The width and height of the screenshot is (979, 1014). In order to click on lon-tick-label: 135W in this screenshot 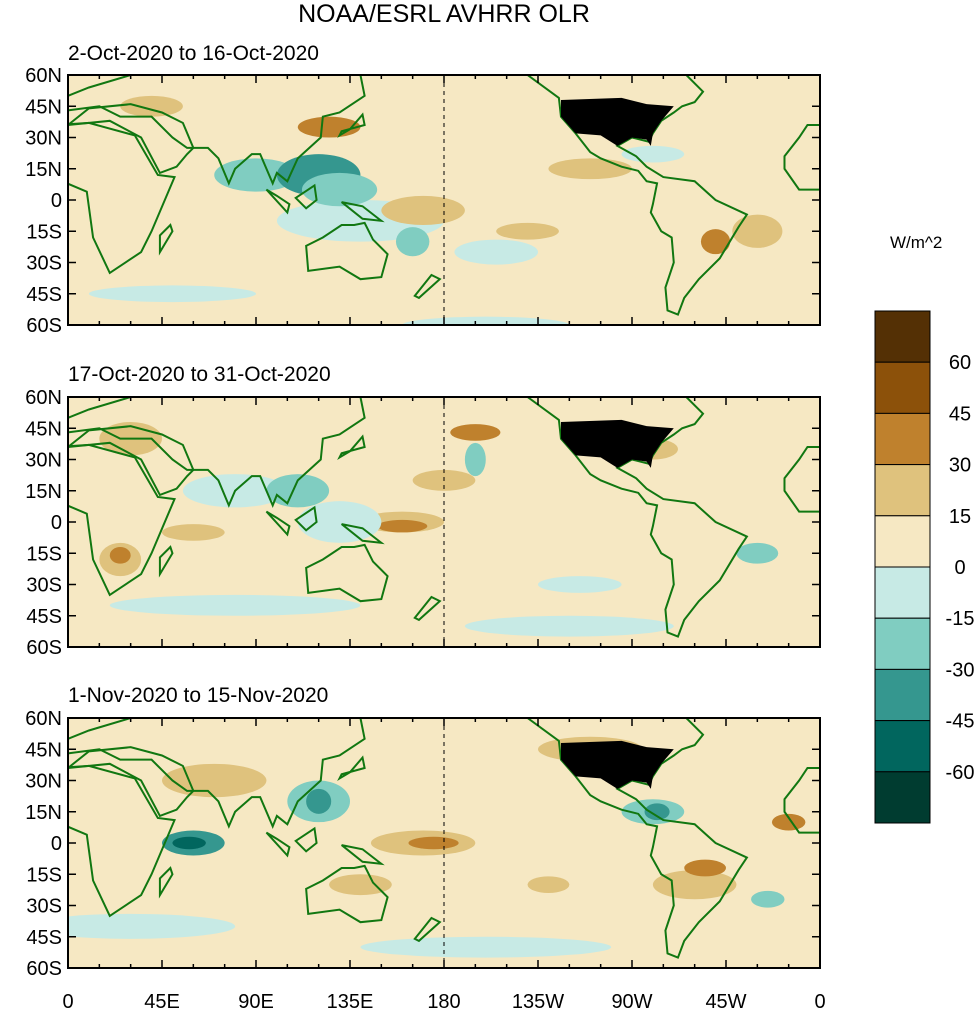, I will do `click(538, 1002)`.